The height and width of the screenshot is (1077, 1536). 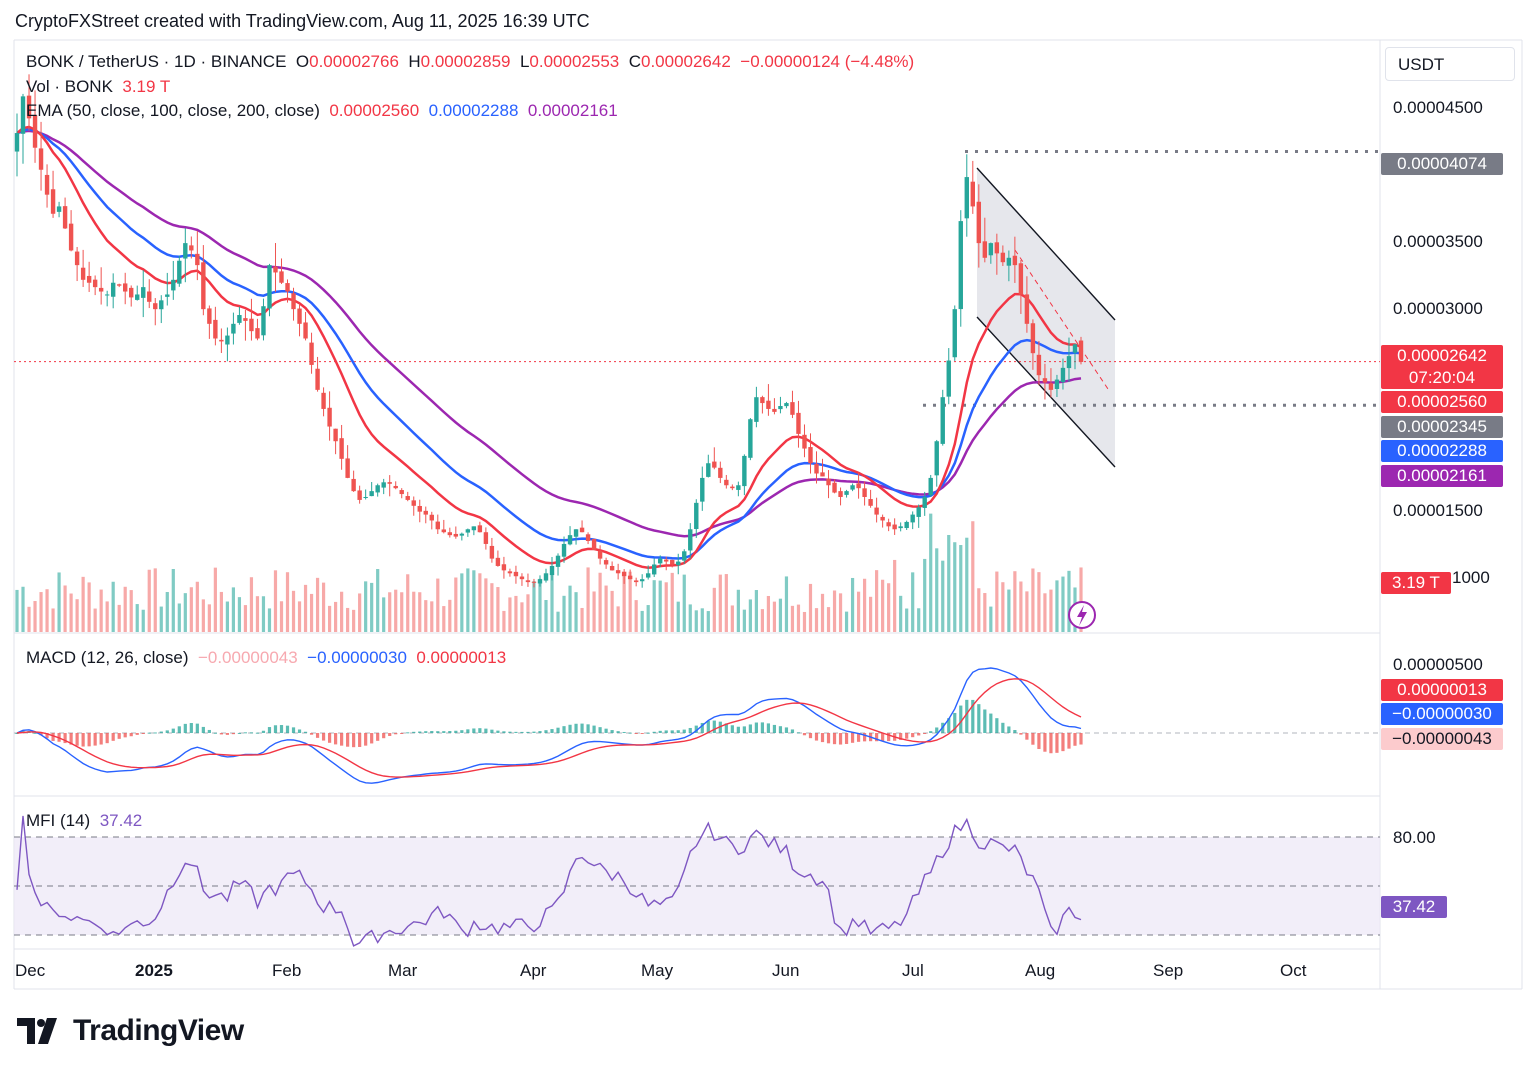 I want to click on lightning-icon, so click(x=1082, y=615).